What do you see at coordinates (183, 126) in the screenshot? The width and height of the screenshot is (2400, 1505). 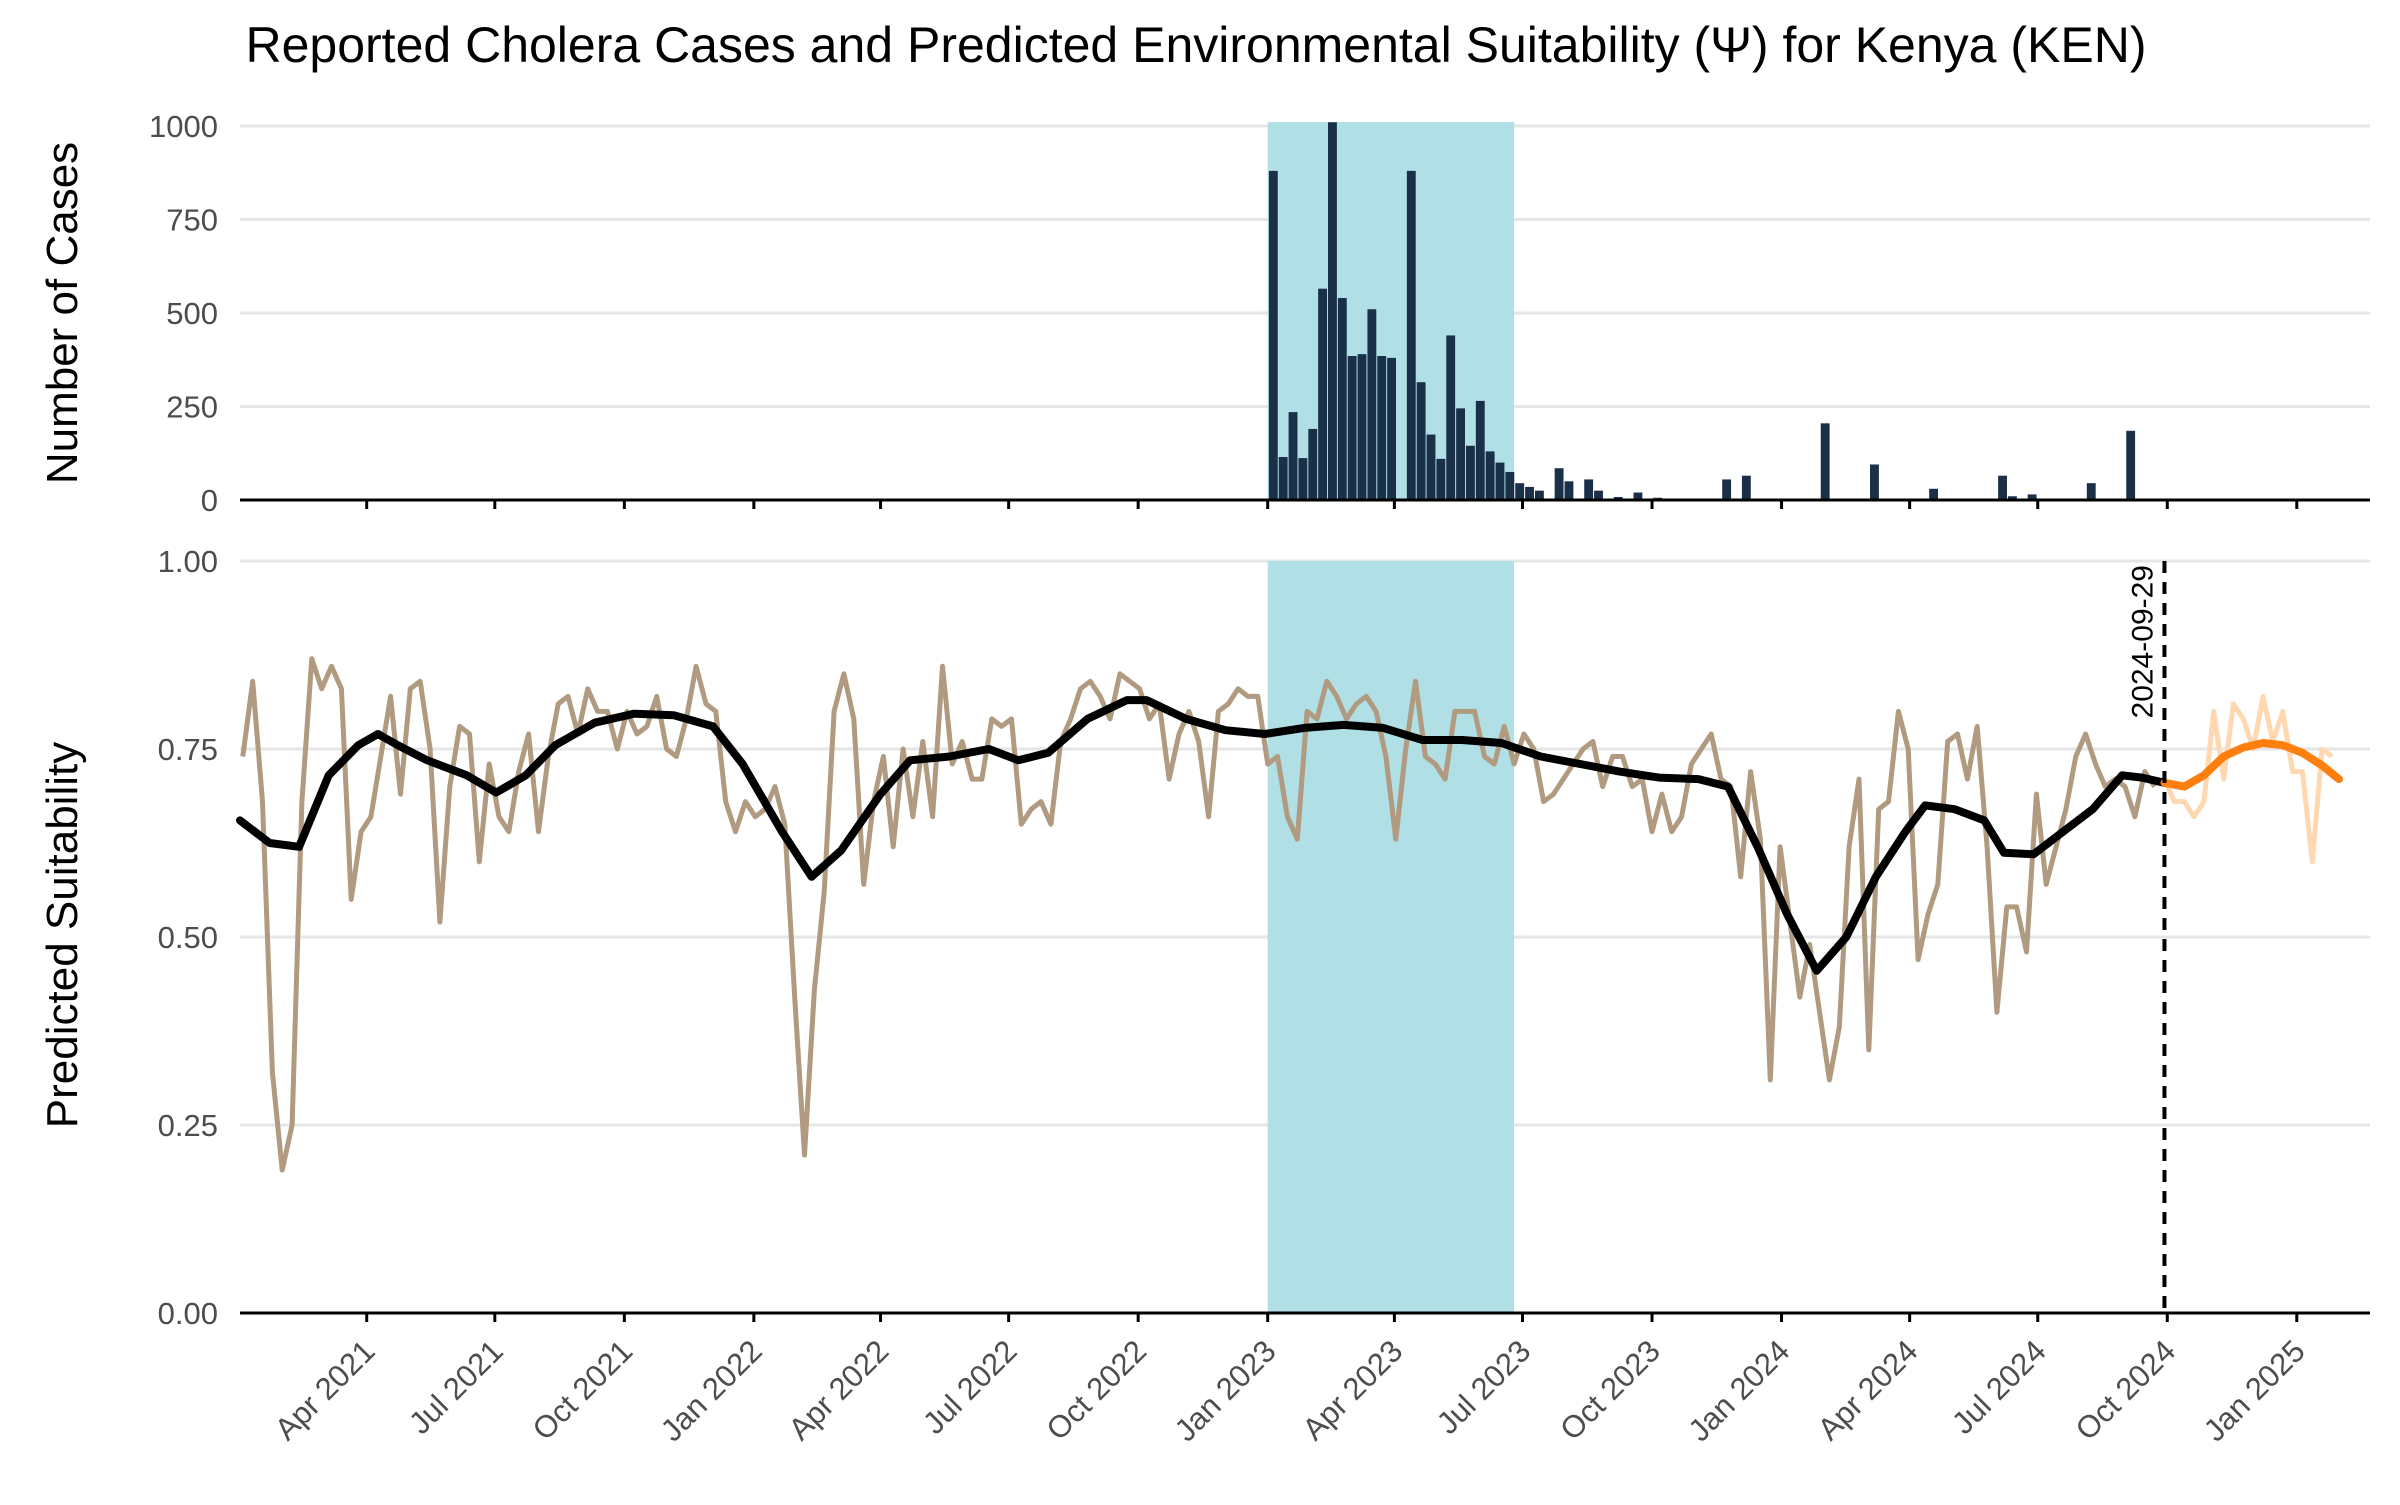 I see `cases-y-tick-label: 1000` at bounding box center [183, 126].